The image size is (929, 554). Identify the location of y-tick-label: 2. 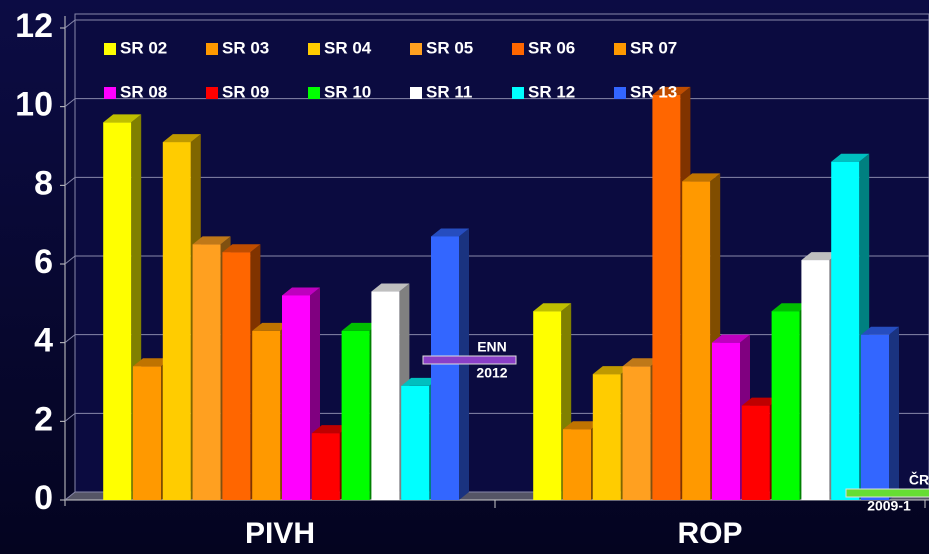
(43, 419).